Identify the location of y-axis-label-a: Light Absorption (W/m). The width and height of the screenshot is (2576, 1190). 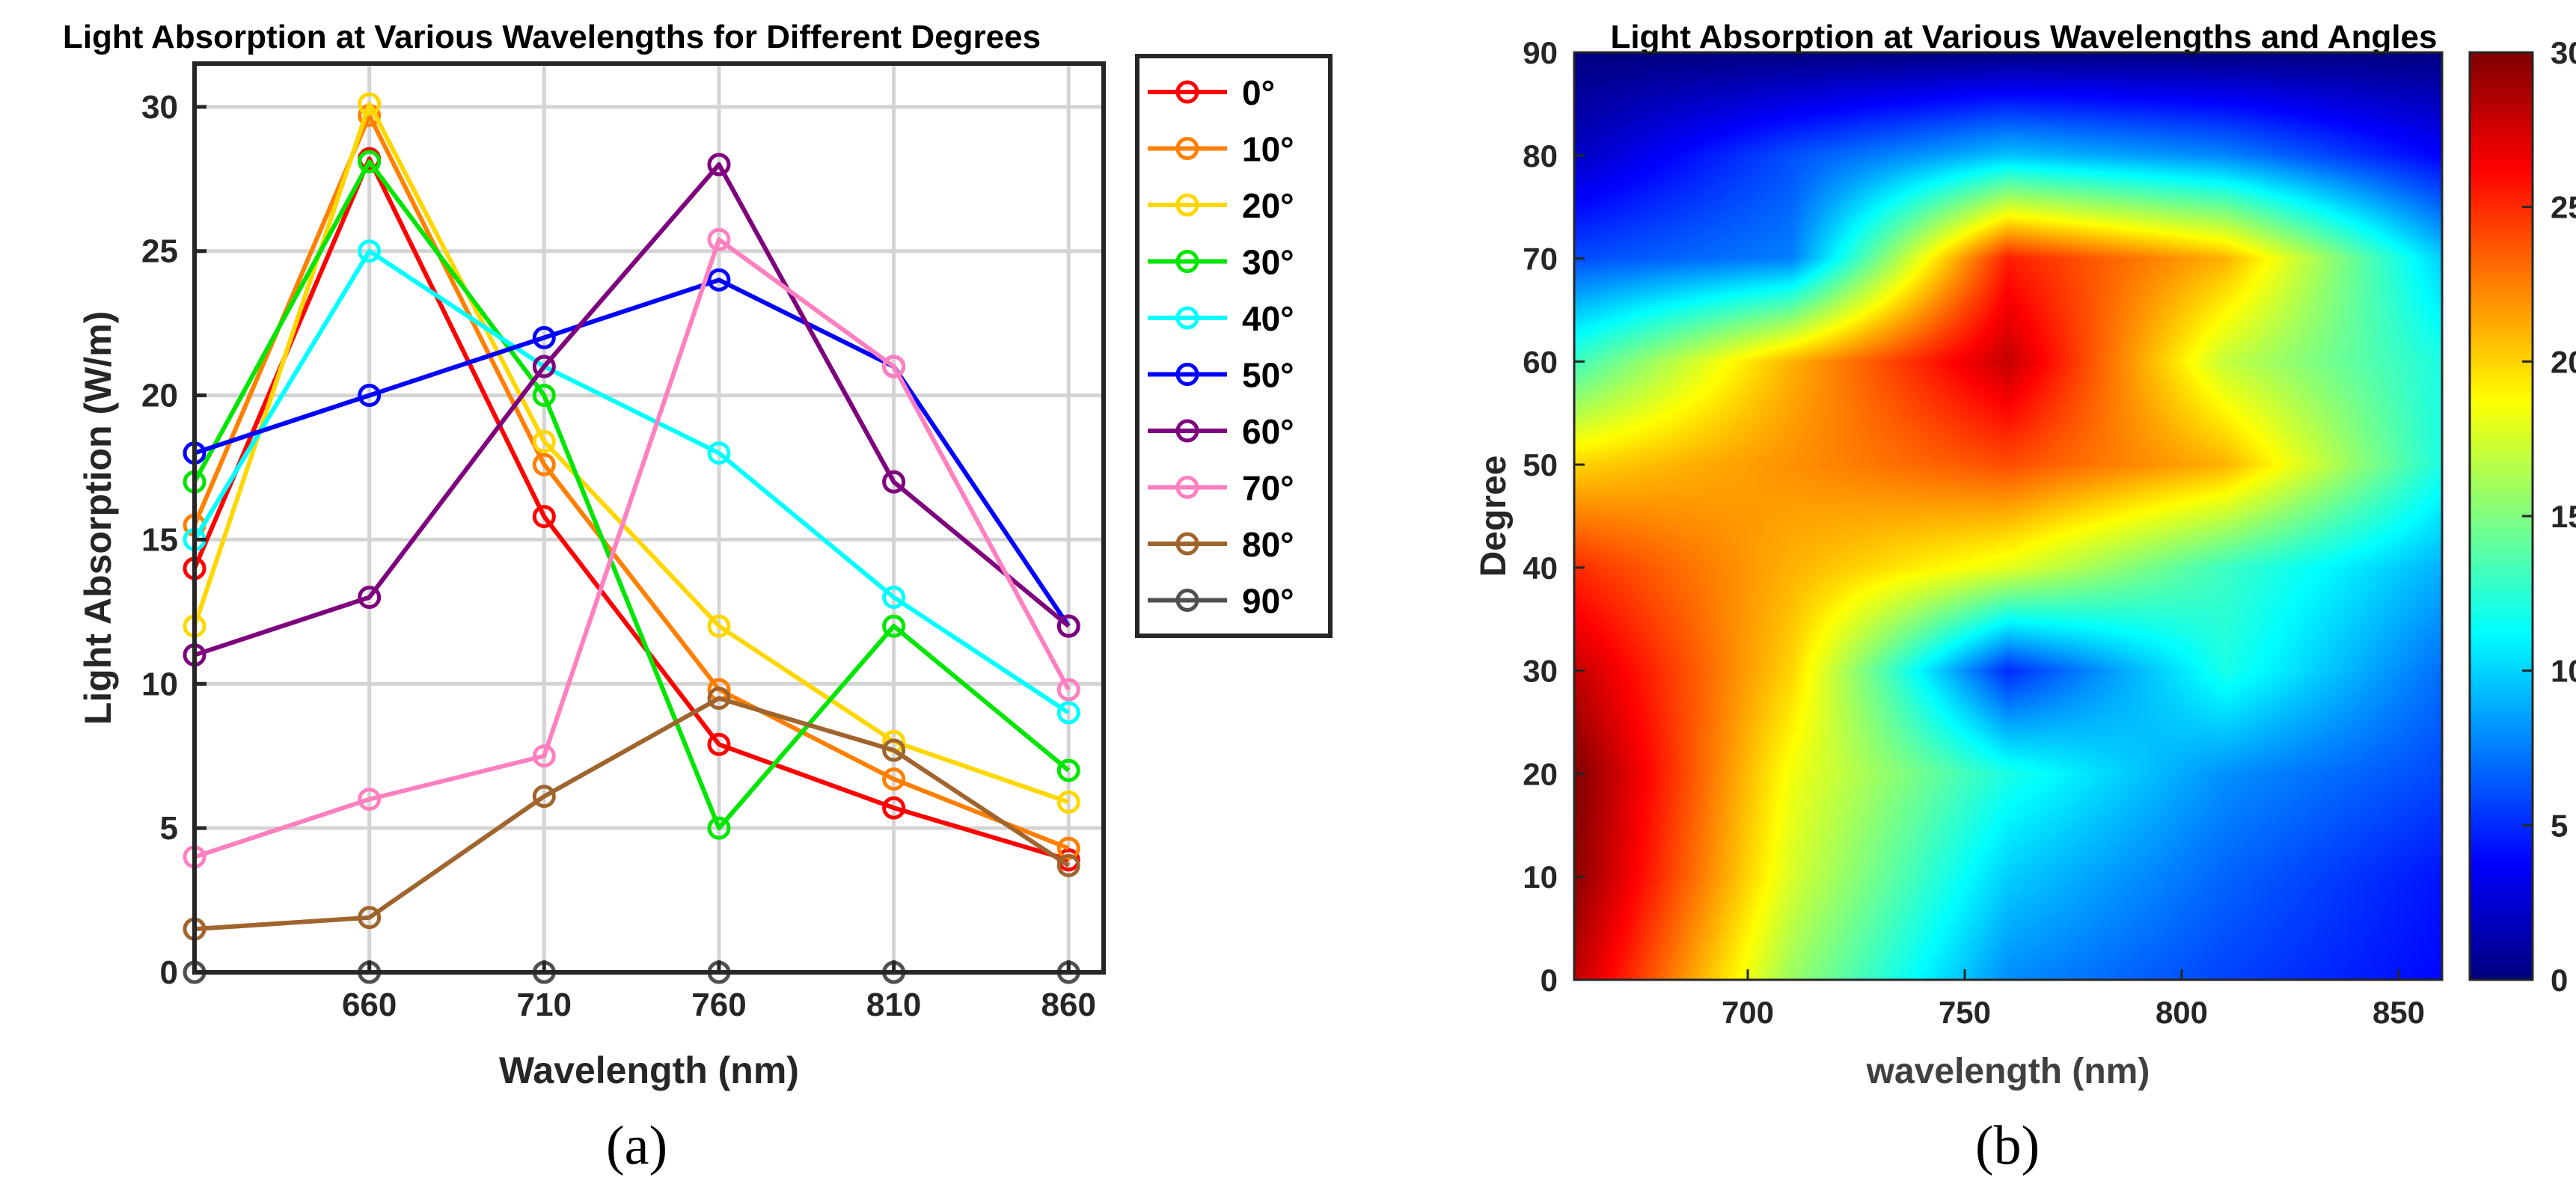
(98, 518).